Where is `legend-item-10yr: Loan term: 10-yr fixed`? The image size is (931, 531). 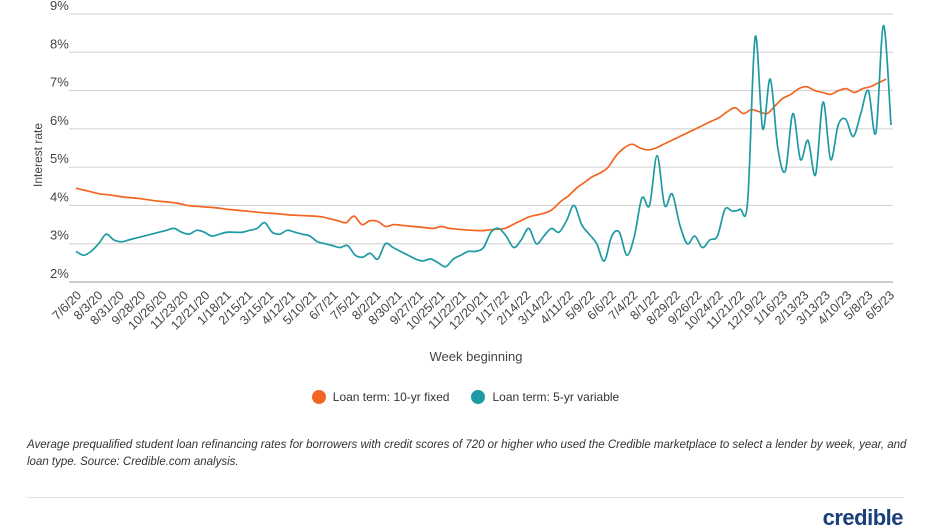
legend-item-10yr: Loan term: 10-yr fixed is located at coordinates (380, 397).